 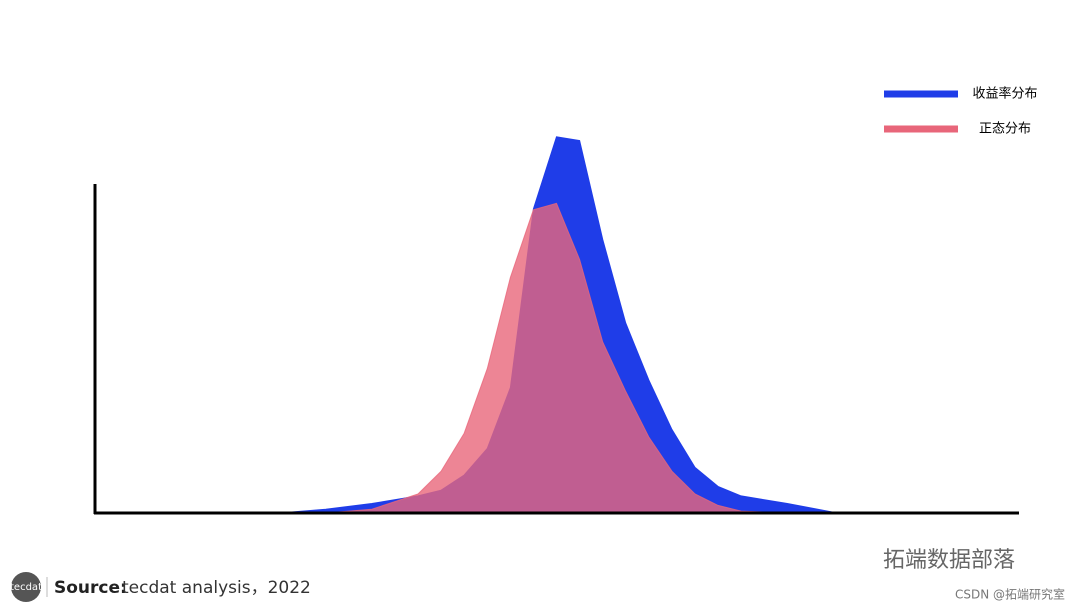 What do you see at coordinates (949, 560) in the screenshot?
I see `watermark: 拓端数据部落` at bounding box center [949, 560].